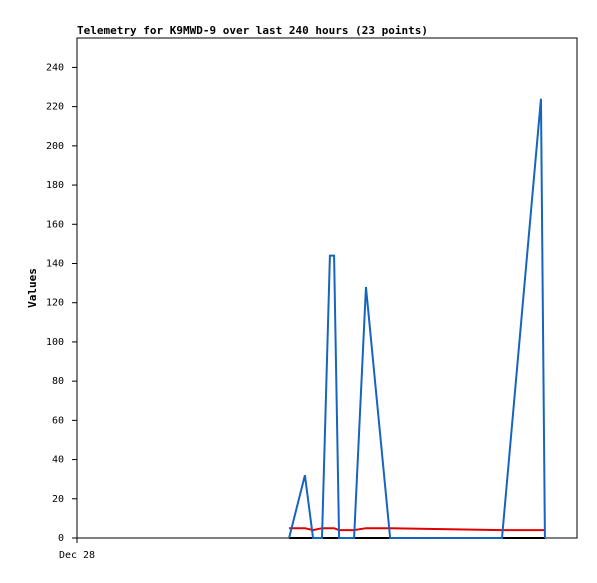  What do you see at coordinates (58, 420) in the screenshot?
I see `y-tick-label: 60` at bounding box center [58, 420].